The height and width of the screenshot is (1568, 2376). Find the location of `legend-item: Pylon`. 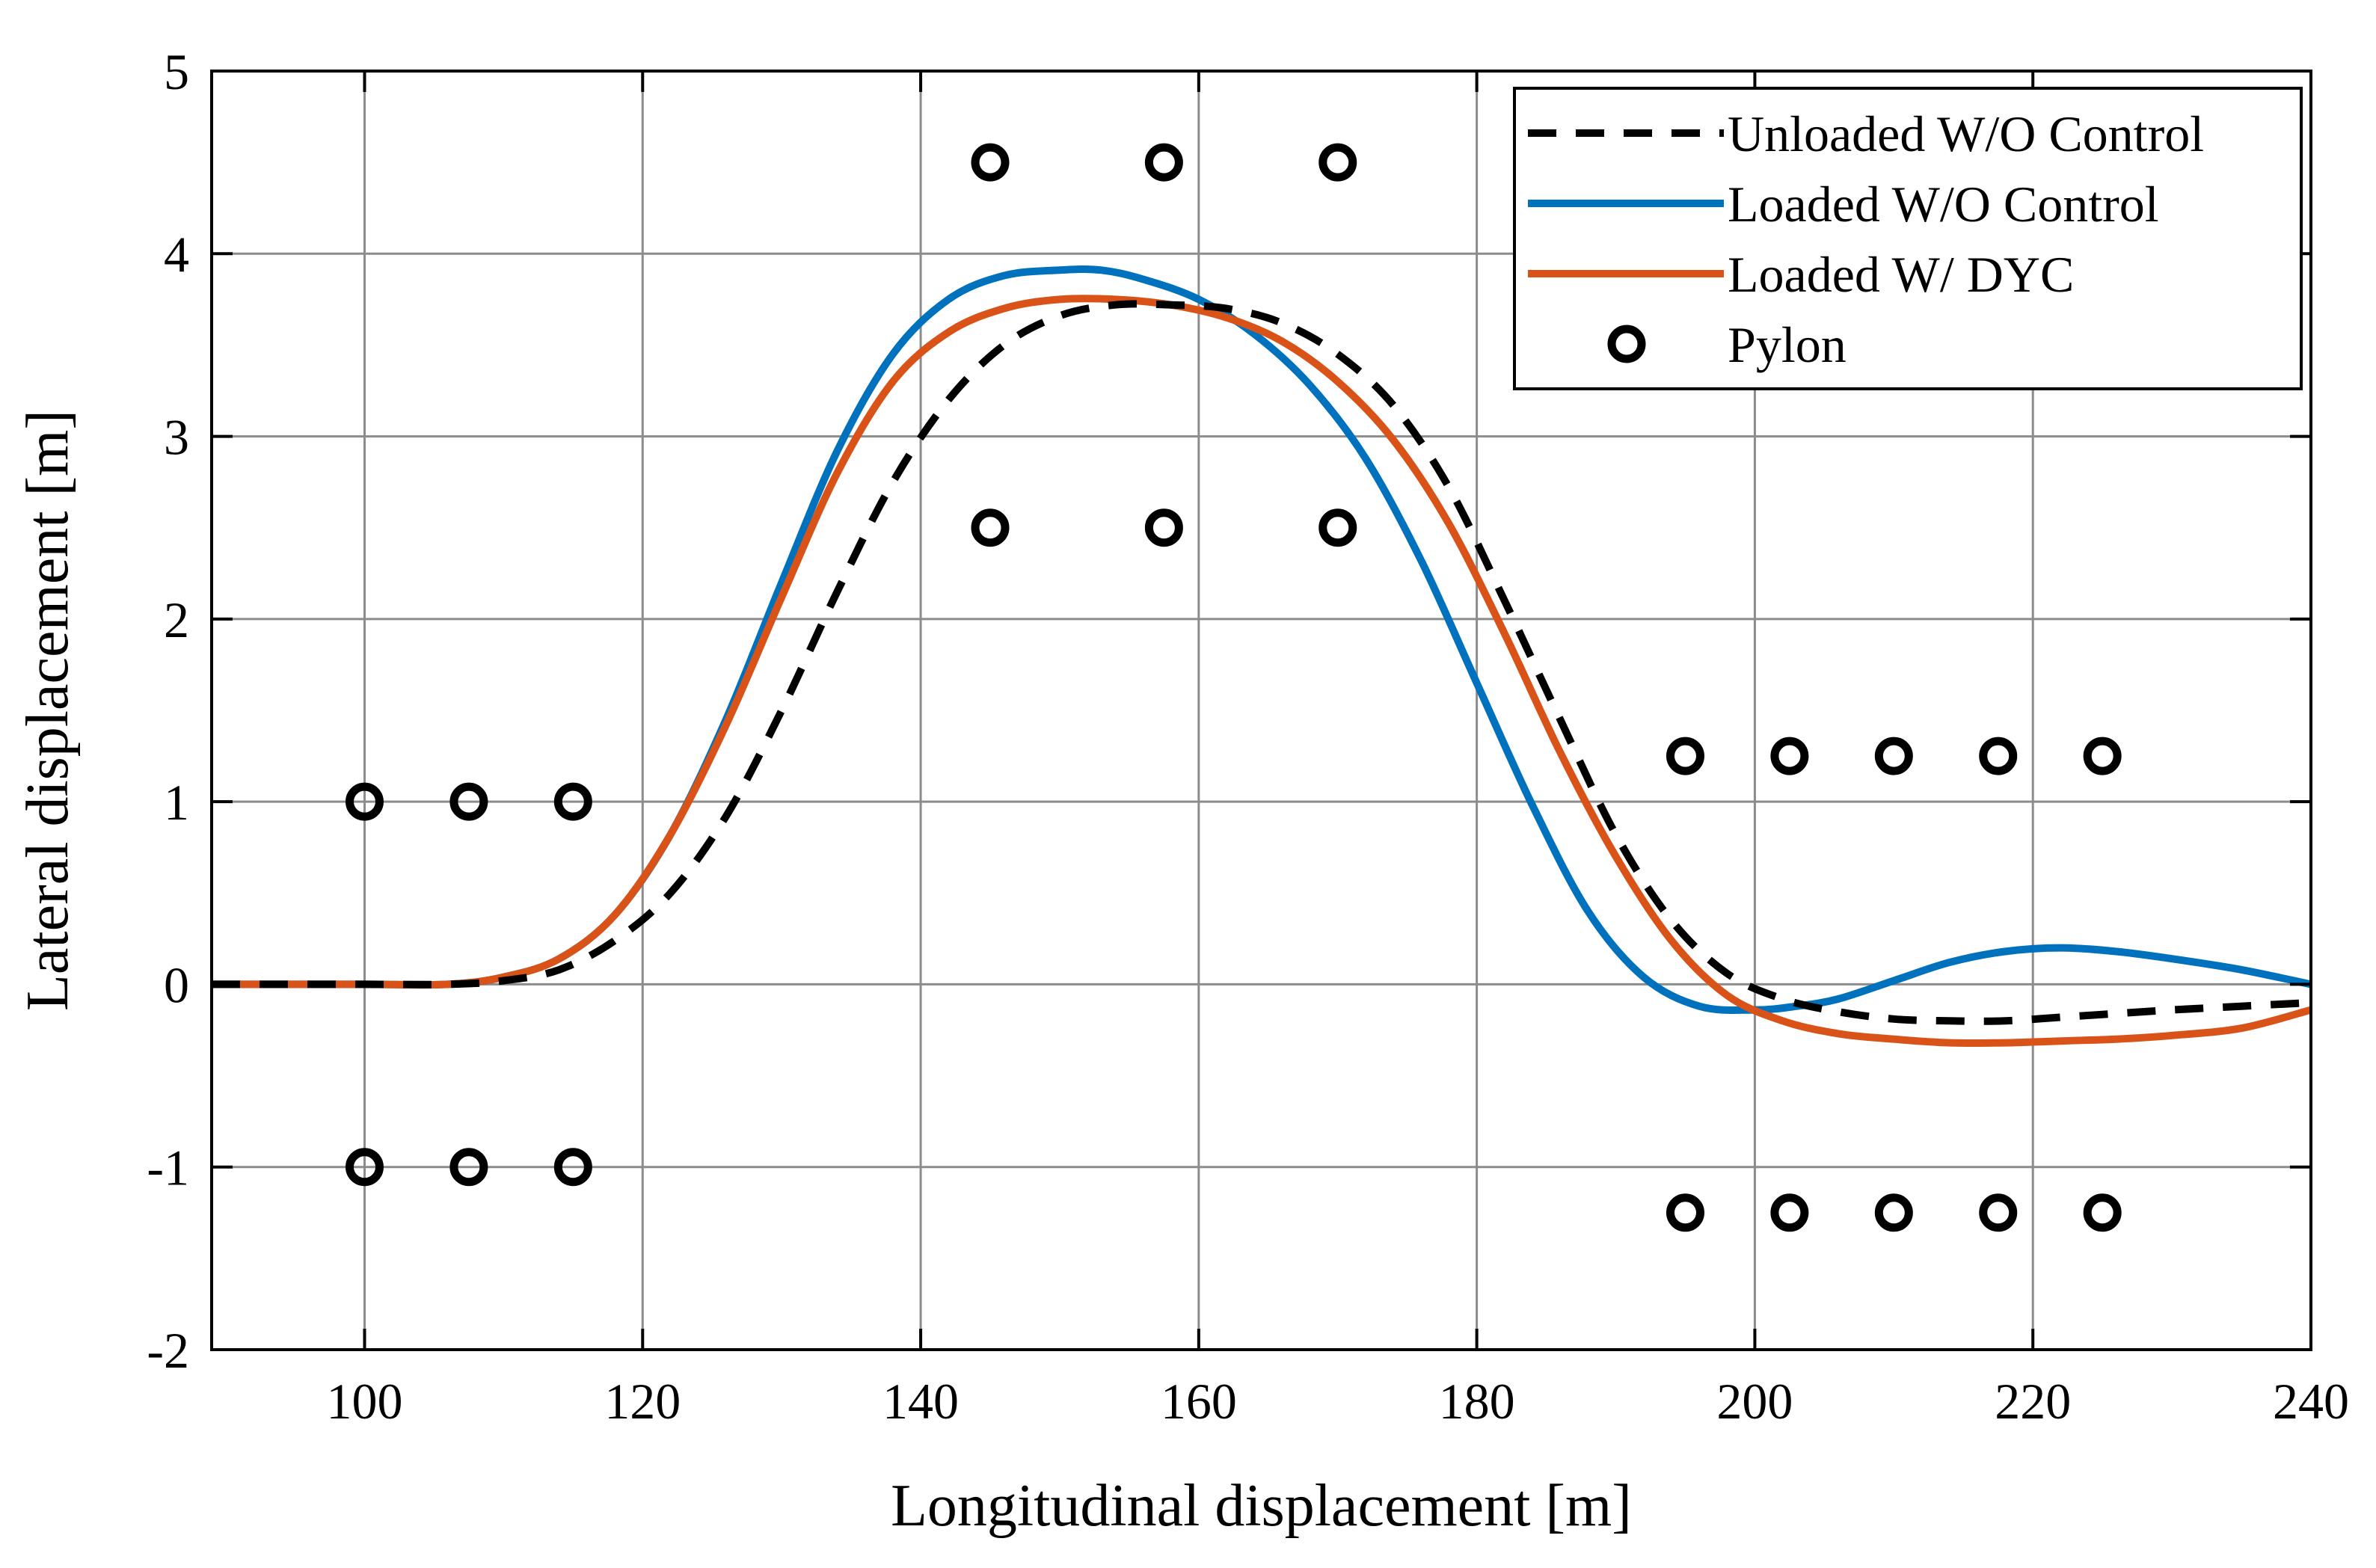

legend-item: Pylon is located at coordinates (1727, 344).